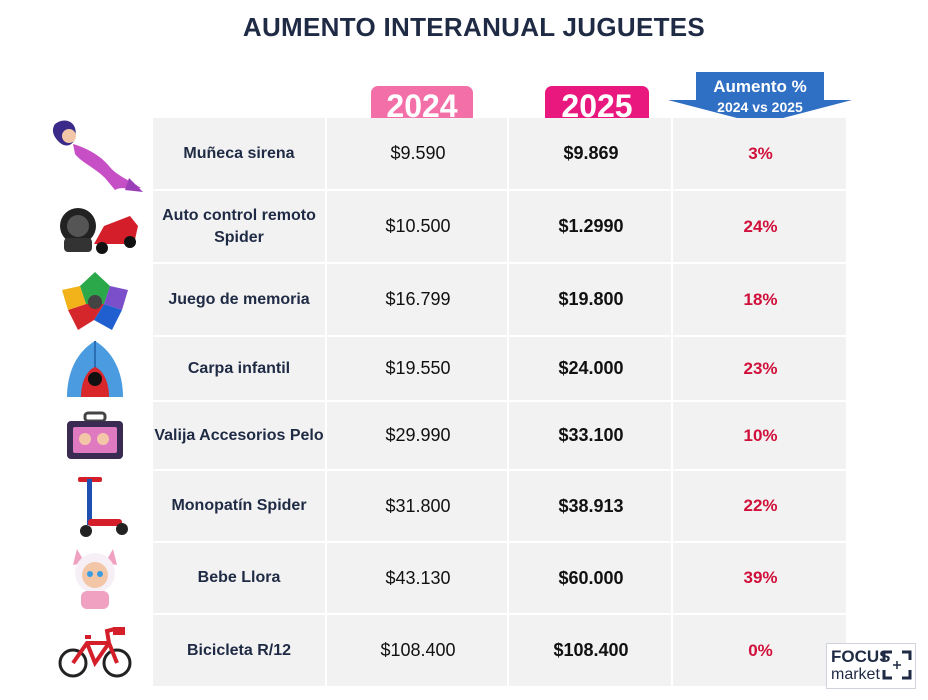 The height and width of the screenshot is (700, 928). I want to click on increase-percent: 10%, so click(759, 435).